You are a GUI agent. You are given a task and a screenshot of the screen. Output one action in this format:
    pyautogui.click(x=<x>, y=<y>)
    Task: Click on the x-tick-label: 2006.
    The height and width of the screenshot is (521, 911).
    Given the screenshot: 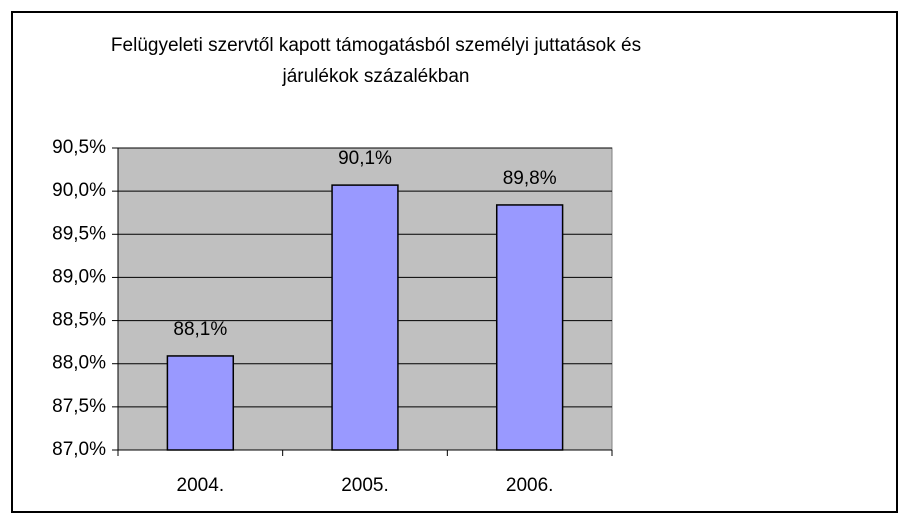 What is the action you would take?
    pyautogui.click(x=530, y=485)
    